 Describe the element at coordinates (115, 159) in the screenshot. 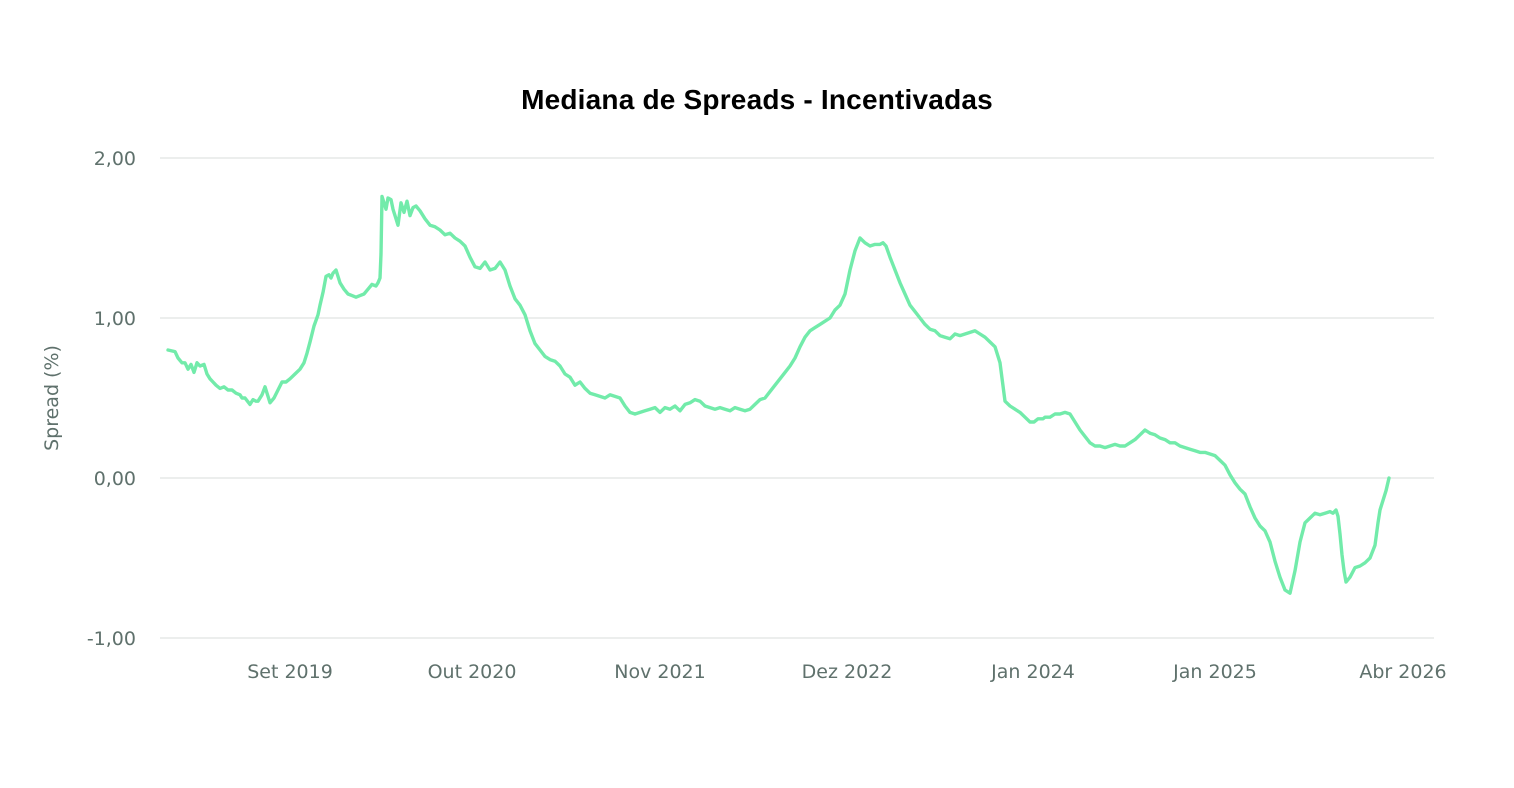

I see `y-tick-label: 2,00` at that location.